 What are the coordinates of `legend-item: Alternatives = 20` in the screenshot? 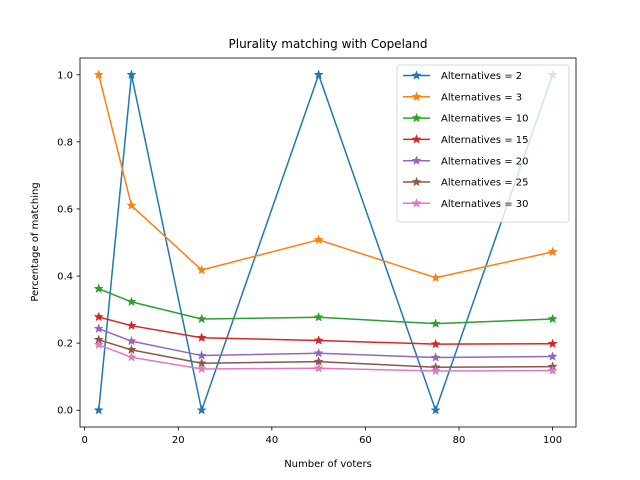 It's located at (466, 161).